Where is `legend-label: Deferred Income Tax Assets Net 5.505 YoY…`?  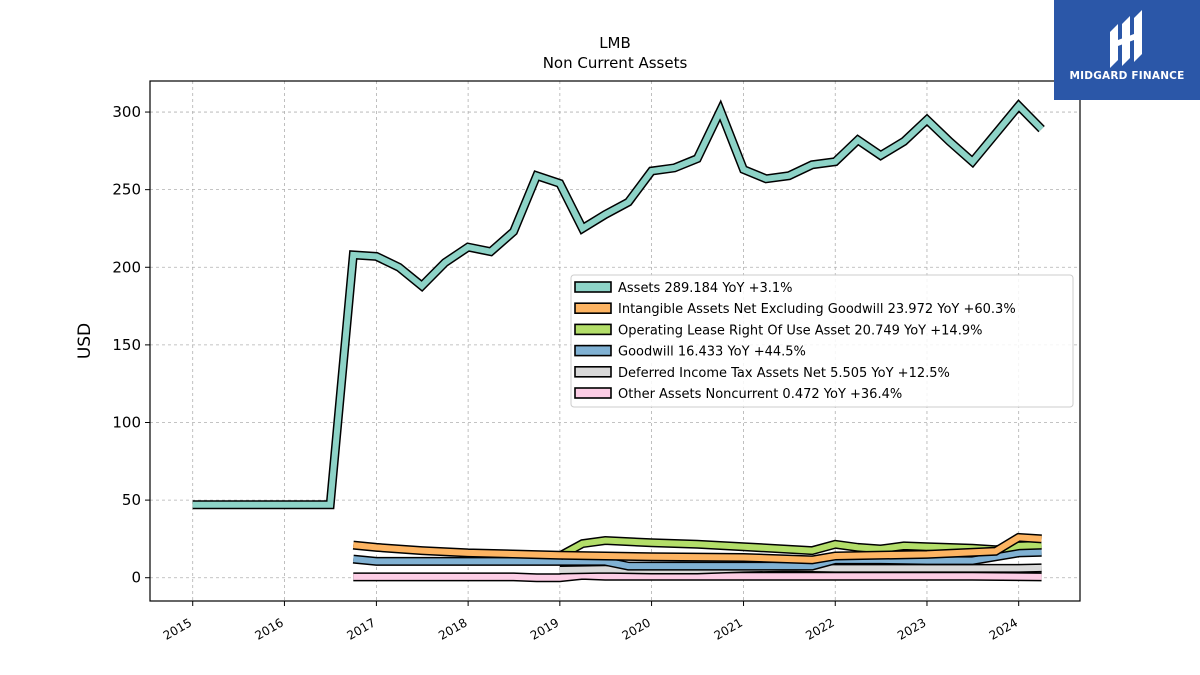 legend-label: Deferred Income Tax Assets Net 5.505 YoY… is located at coordinates (784, 373).